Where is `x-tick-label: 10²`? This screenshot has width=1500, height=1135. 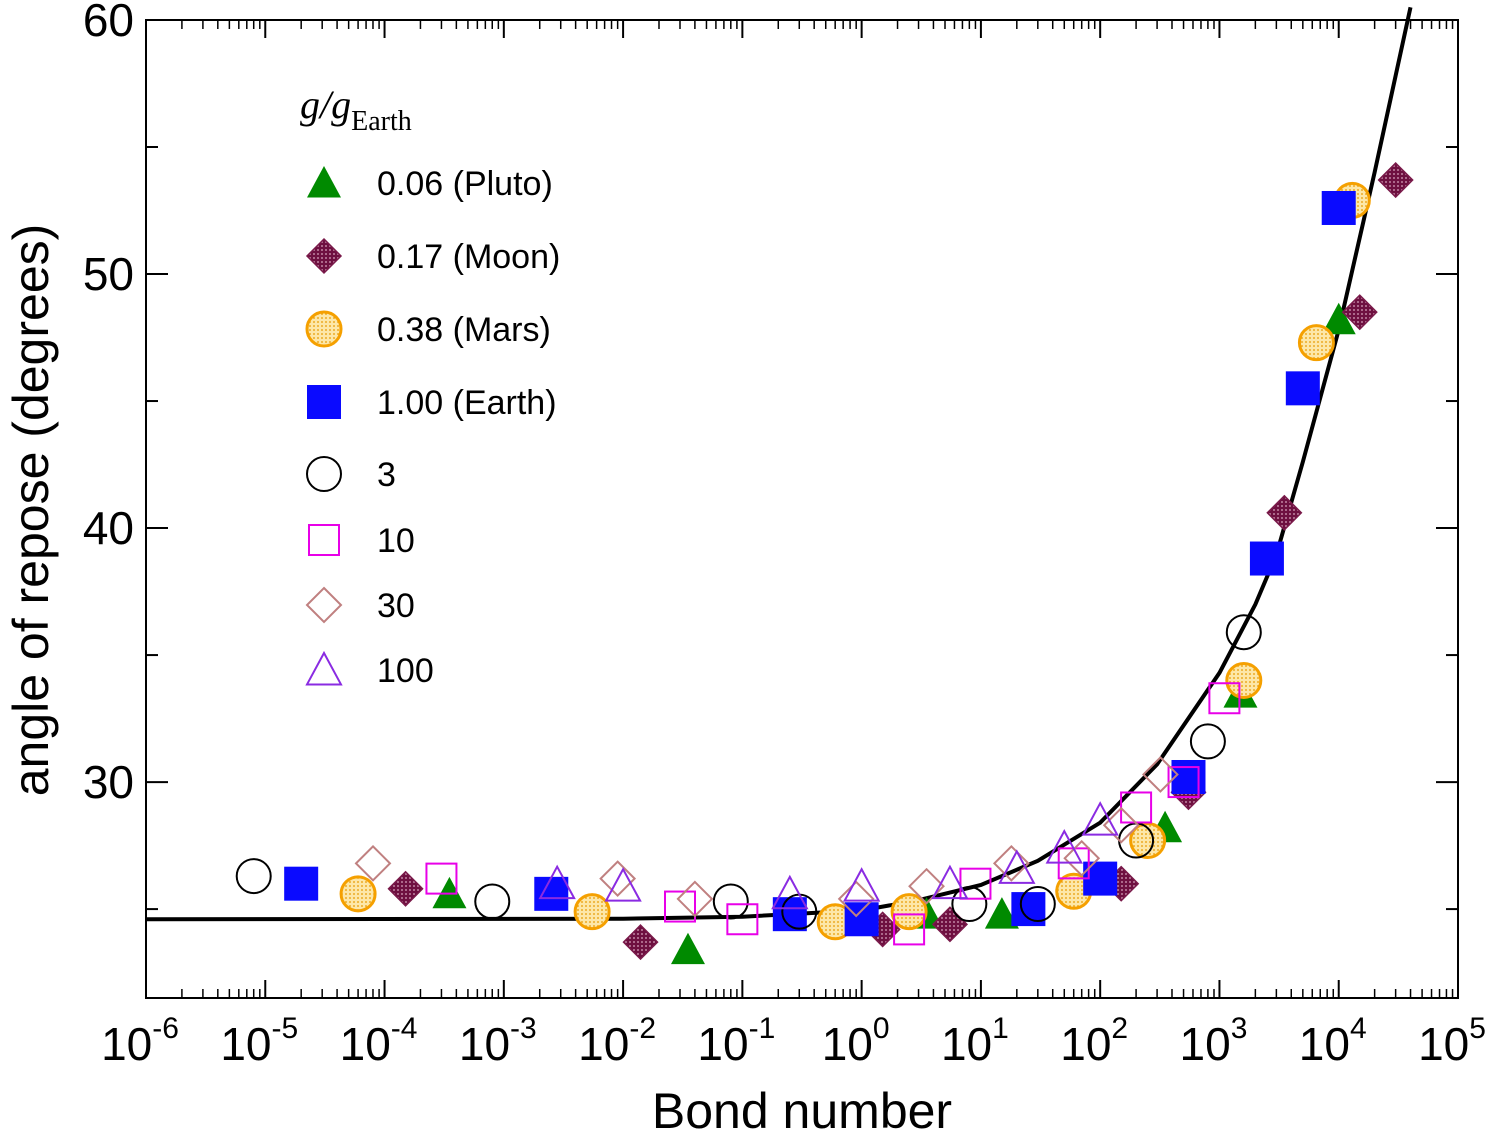 x-tick-label: 10² is located at coordinates (1094, 1041).